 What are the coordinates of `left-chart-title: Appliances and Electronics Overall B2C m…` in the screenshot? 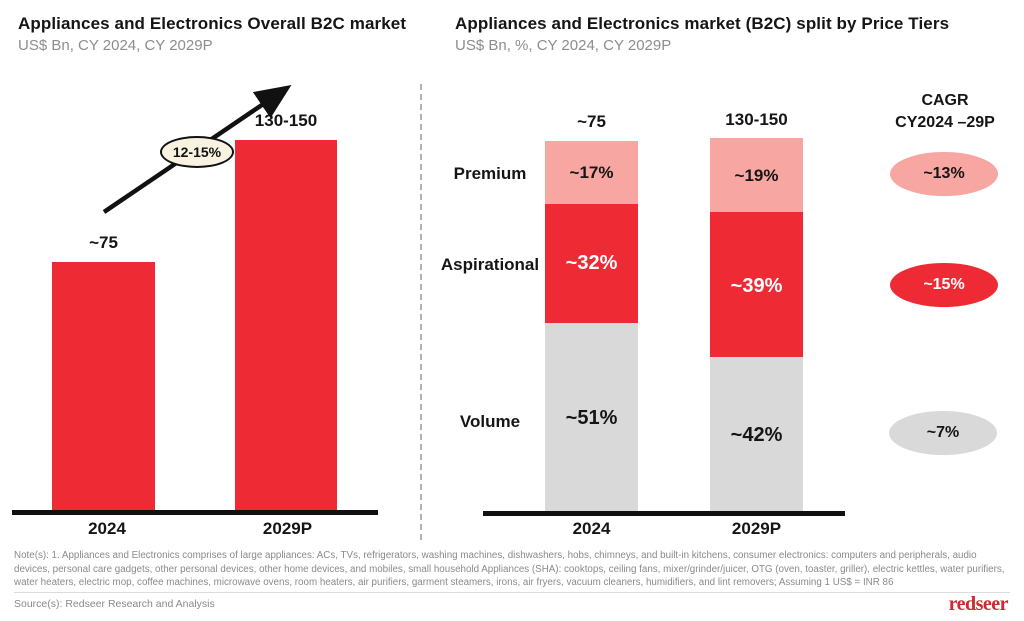 It's located at (212, 23).